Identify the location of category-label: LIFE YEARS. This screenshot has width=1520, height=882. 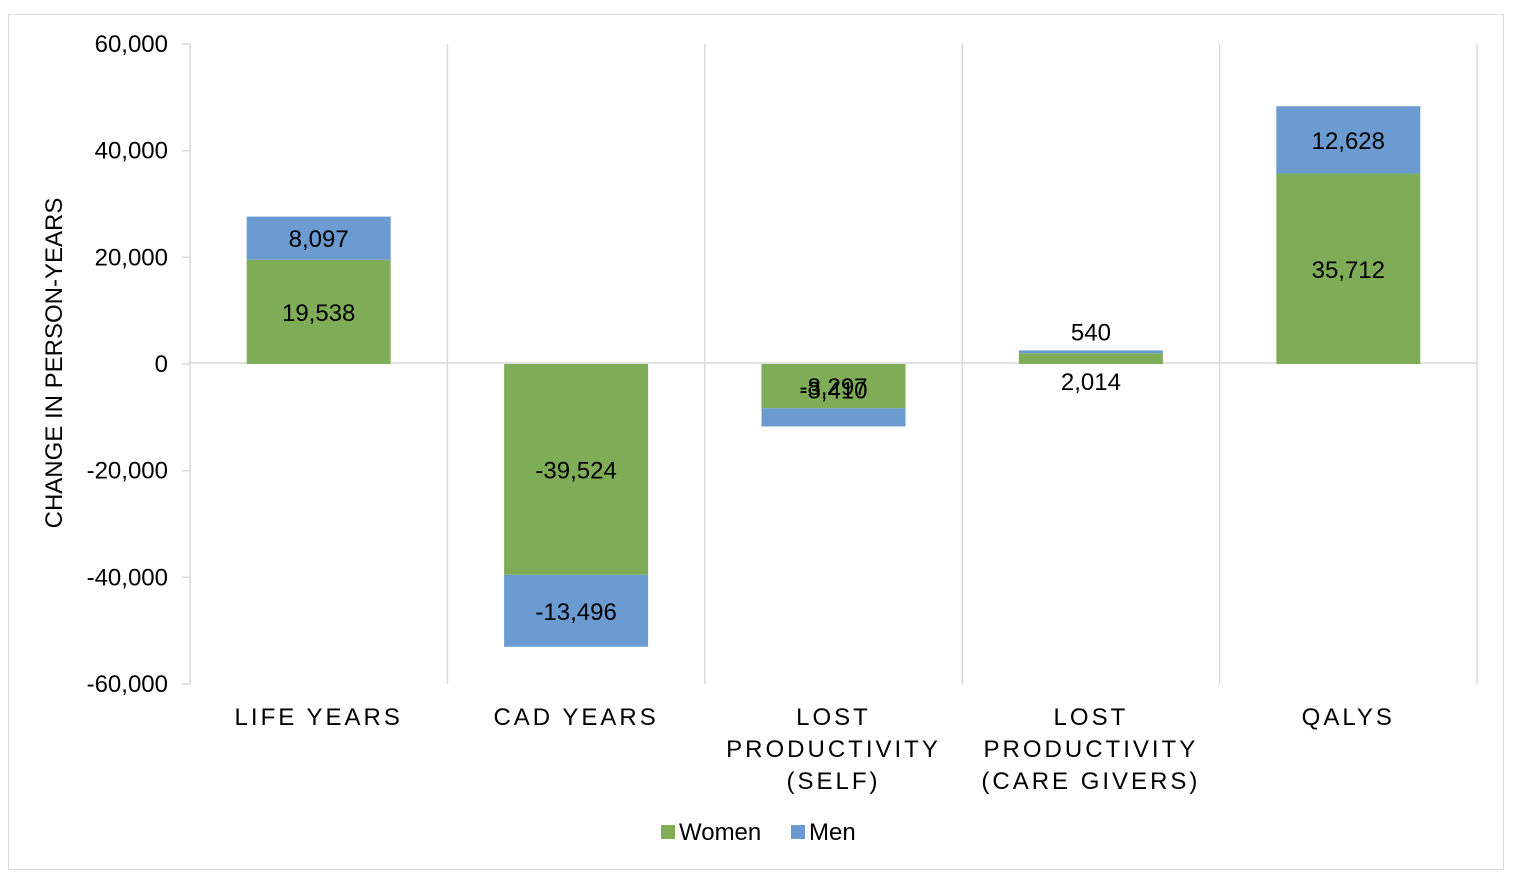
(319, 717).